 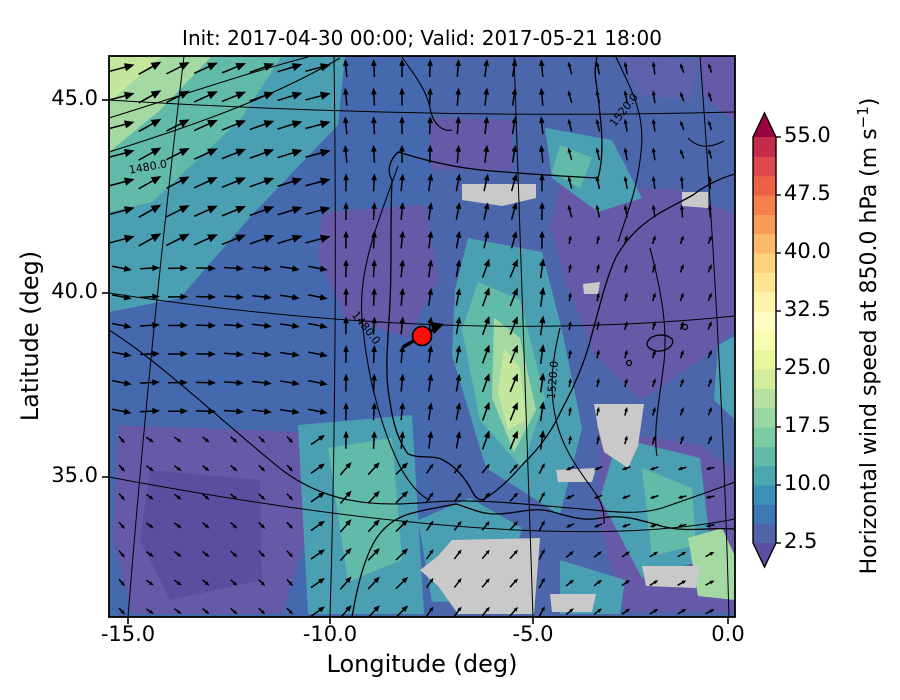 I want to click on graticule-line, so click(x=714, y=336).